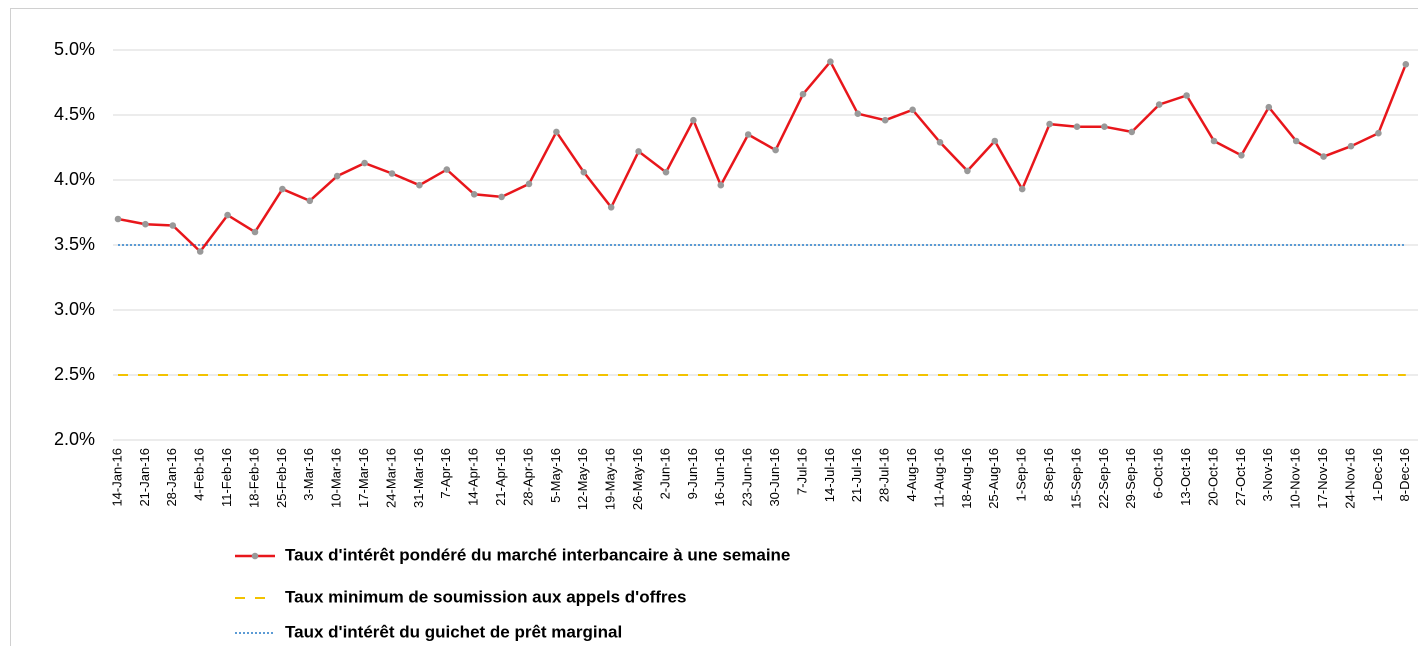 This screenshot has height=646, width=1418. What do you see at coordinates (856, 475) in the screenshot?
I see `x-tick-label: 21-Jul-16` at bounding box center [856, 475].